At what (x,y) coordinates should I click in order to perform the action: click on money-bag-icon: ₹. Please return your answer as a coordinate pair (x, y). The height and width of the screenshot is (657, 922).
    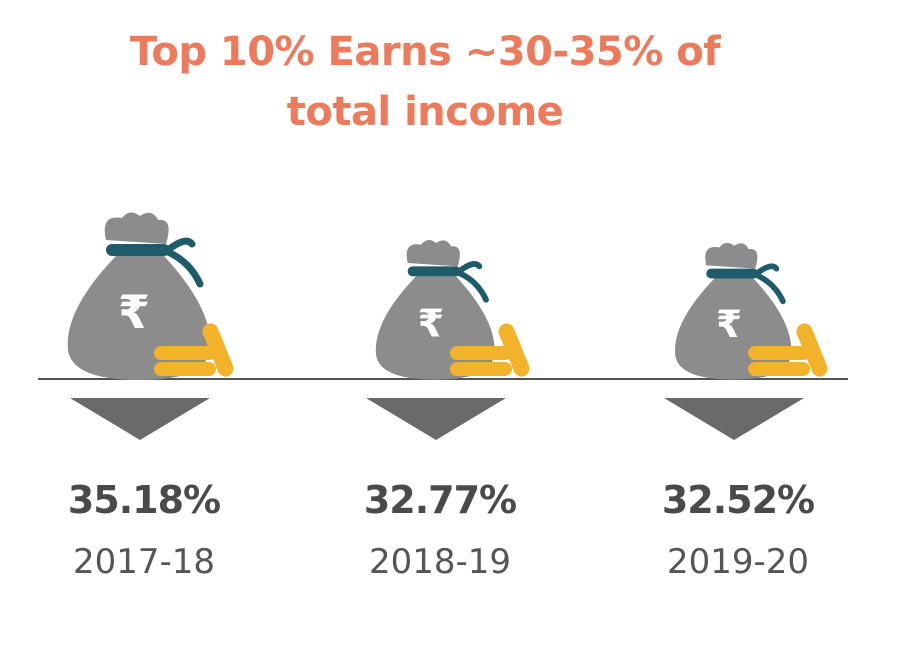
    Looking at the image, I should click on (435, 310).